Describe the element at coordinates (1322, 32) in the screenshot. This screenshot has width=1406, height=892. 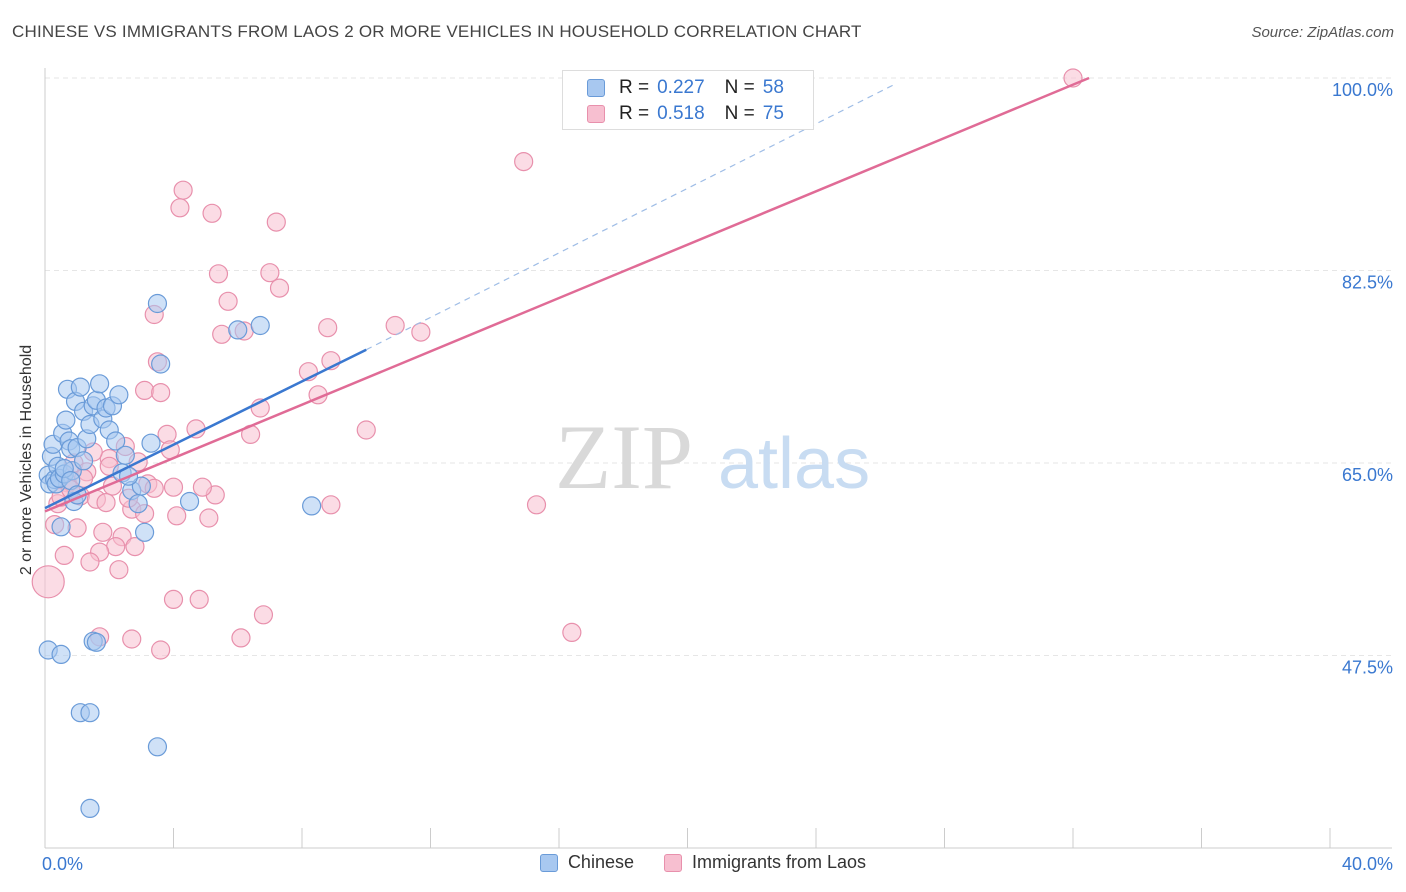
I see `source-label: Source: ZipAtlas.com` at that location.